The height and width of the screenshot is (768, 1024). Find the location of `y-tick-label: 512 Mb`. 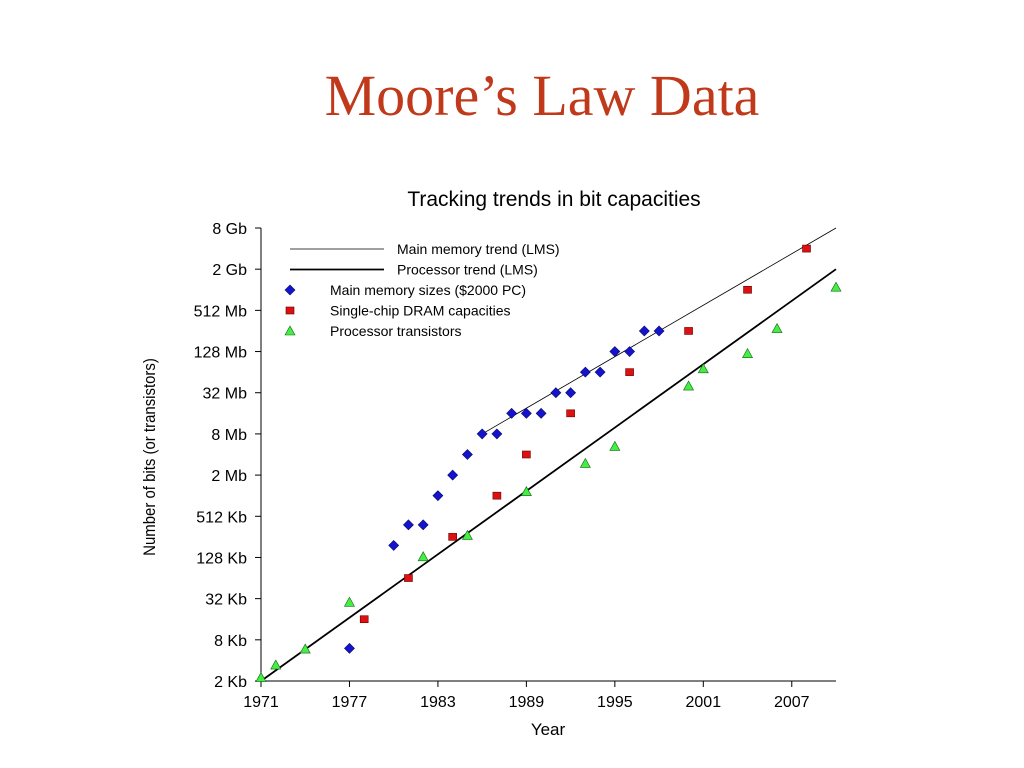

y-tick-label: 512 Mb is located at coordinates (220, 311).